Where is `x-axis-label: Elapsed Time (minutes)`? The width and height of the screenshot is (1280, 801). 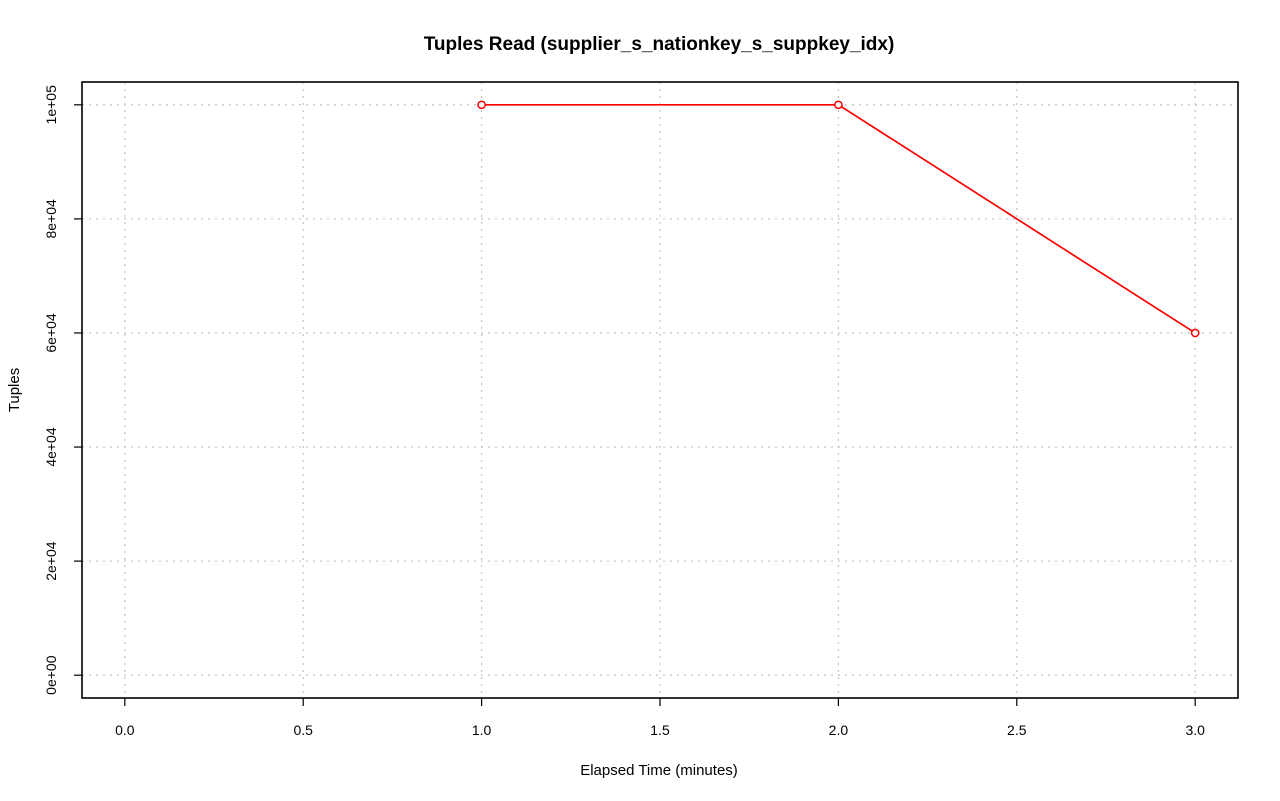
x-axis-label: Elapsed Time (minutes) is located at coordinates (659, 770).